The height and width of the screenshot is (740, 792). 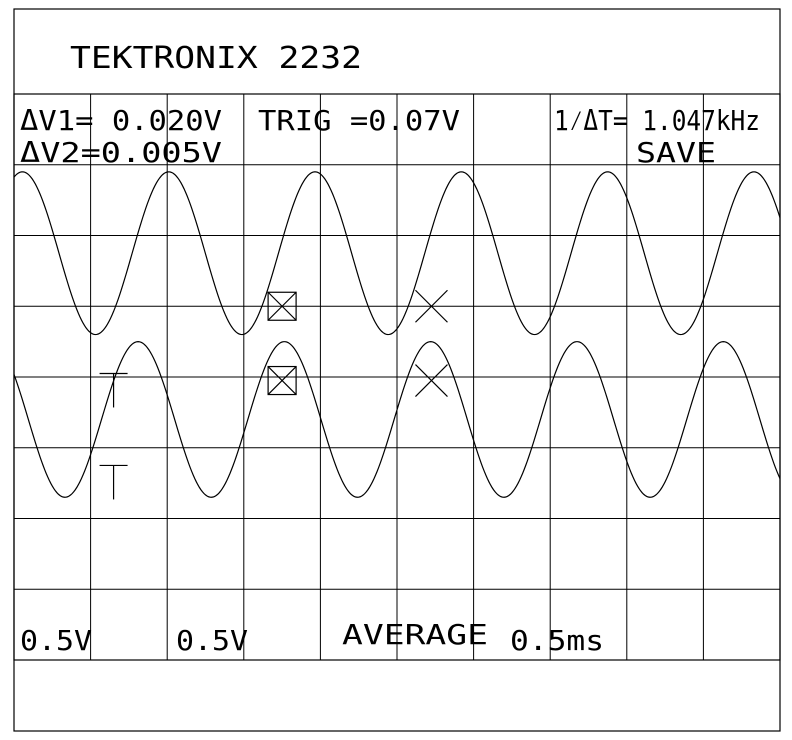 What do you see at coordinates (121, 152) in the screenshot?
I see `delta-v2-readout: ΔV2=0.005V` at bounding box center [121, 152].